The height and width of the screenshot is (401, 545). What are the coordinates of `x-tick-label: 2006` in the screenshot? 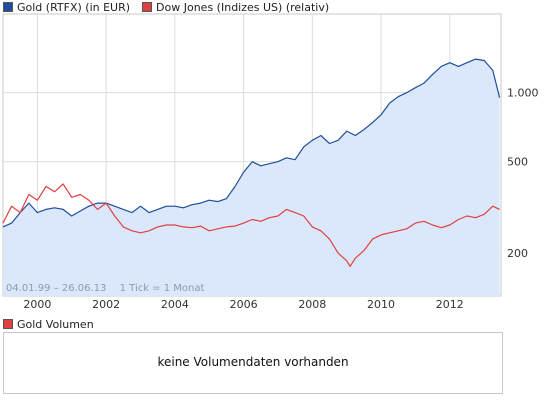 It's located at (244, 304).